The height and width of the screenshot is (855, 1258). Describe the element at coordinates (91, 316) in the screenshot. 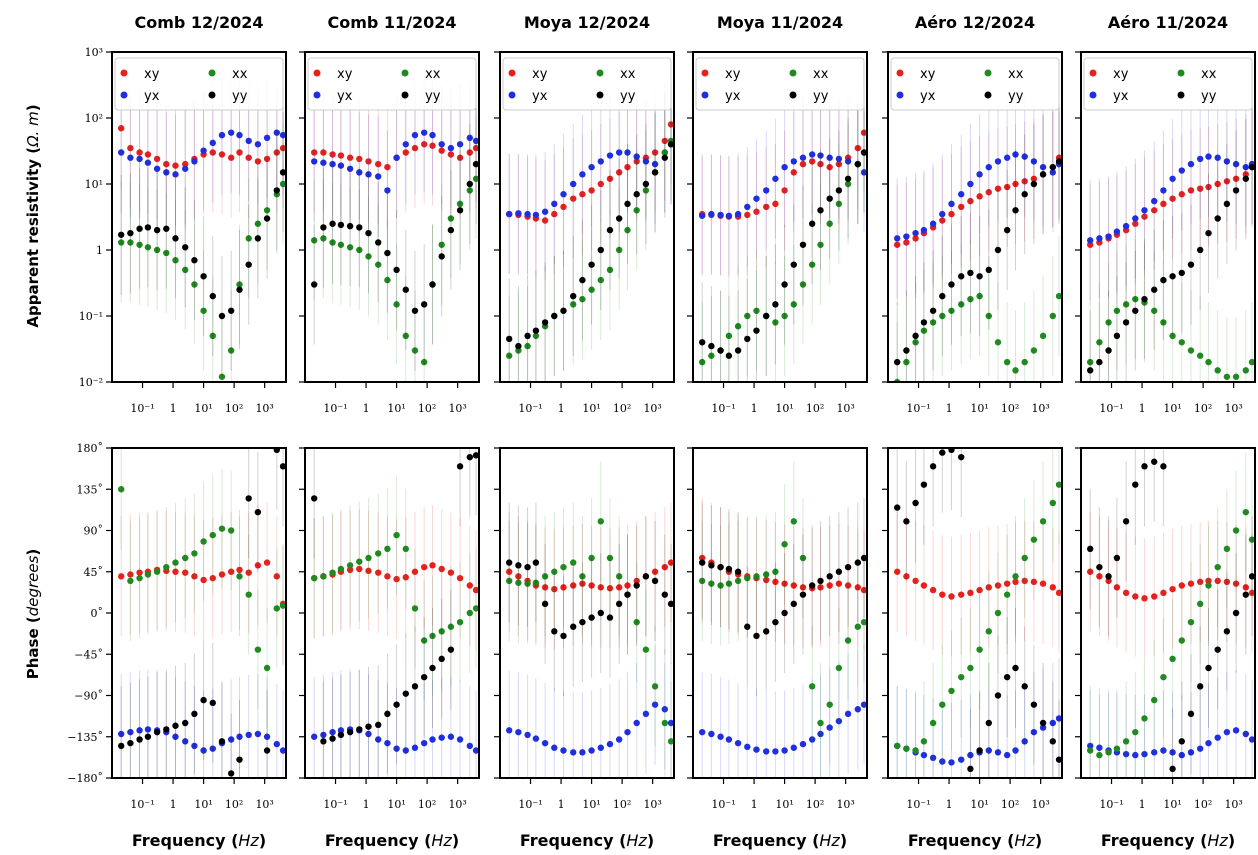

I see `y-tick-label: 10⁻¹` at that location.